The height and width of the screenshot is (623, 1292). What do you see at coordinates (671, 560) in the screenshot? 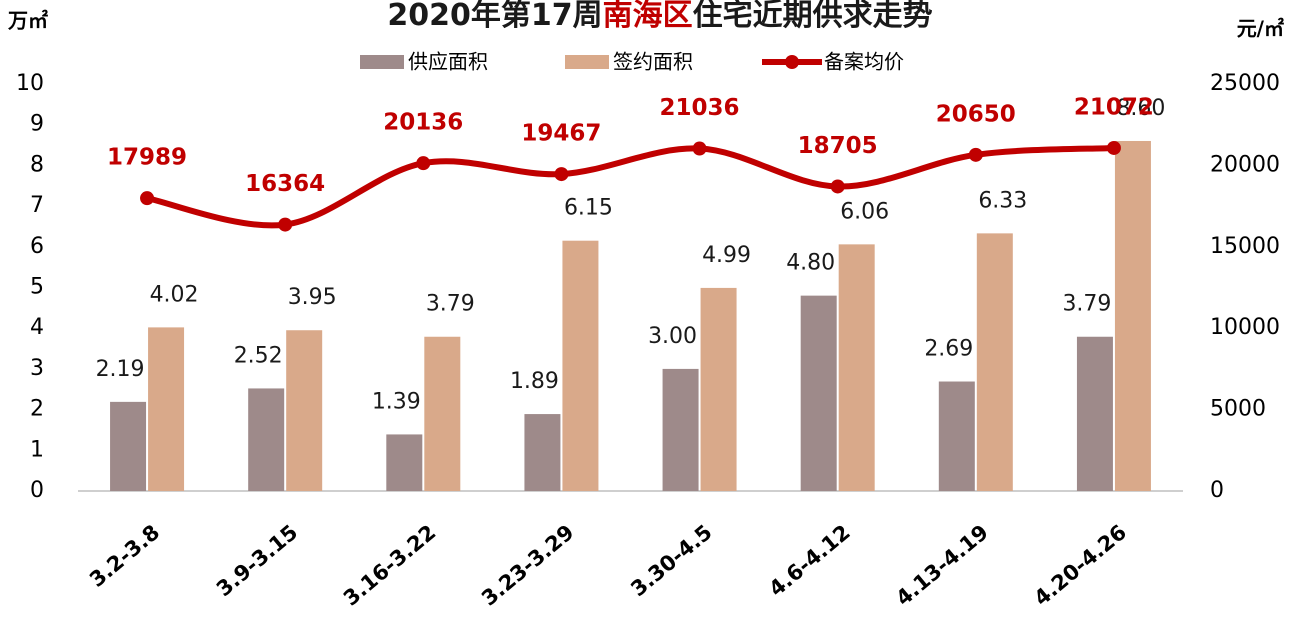
I see `x-tick-label: 3.30-4.5` at bounding box center [671, 560].